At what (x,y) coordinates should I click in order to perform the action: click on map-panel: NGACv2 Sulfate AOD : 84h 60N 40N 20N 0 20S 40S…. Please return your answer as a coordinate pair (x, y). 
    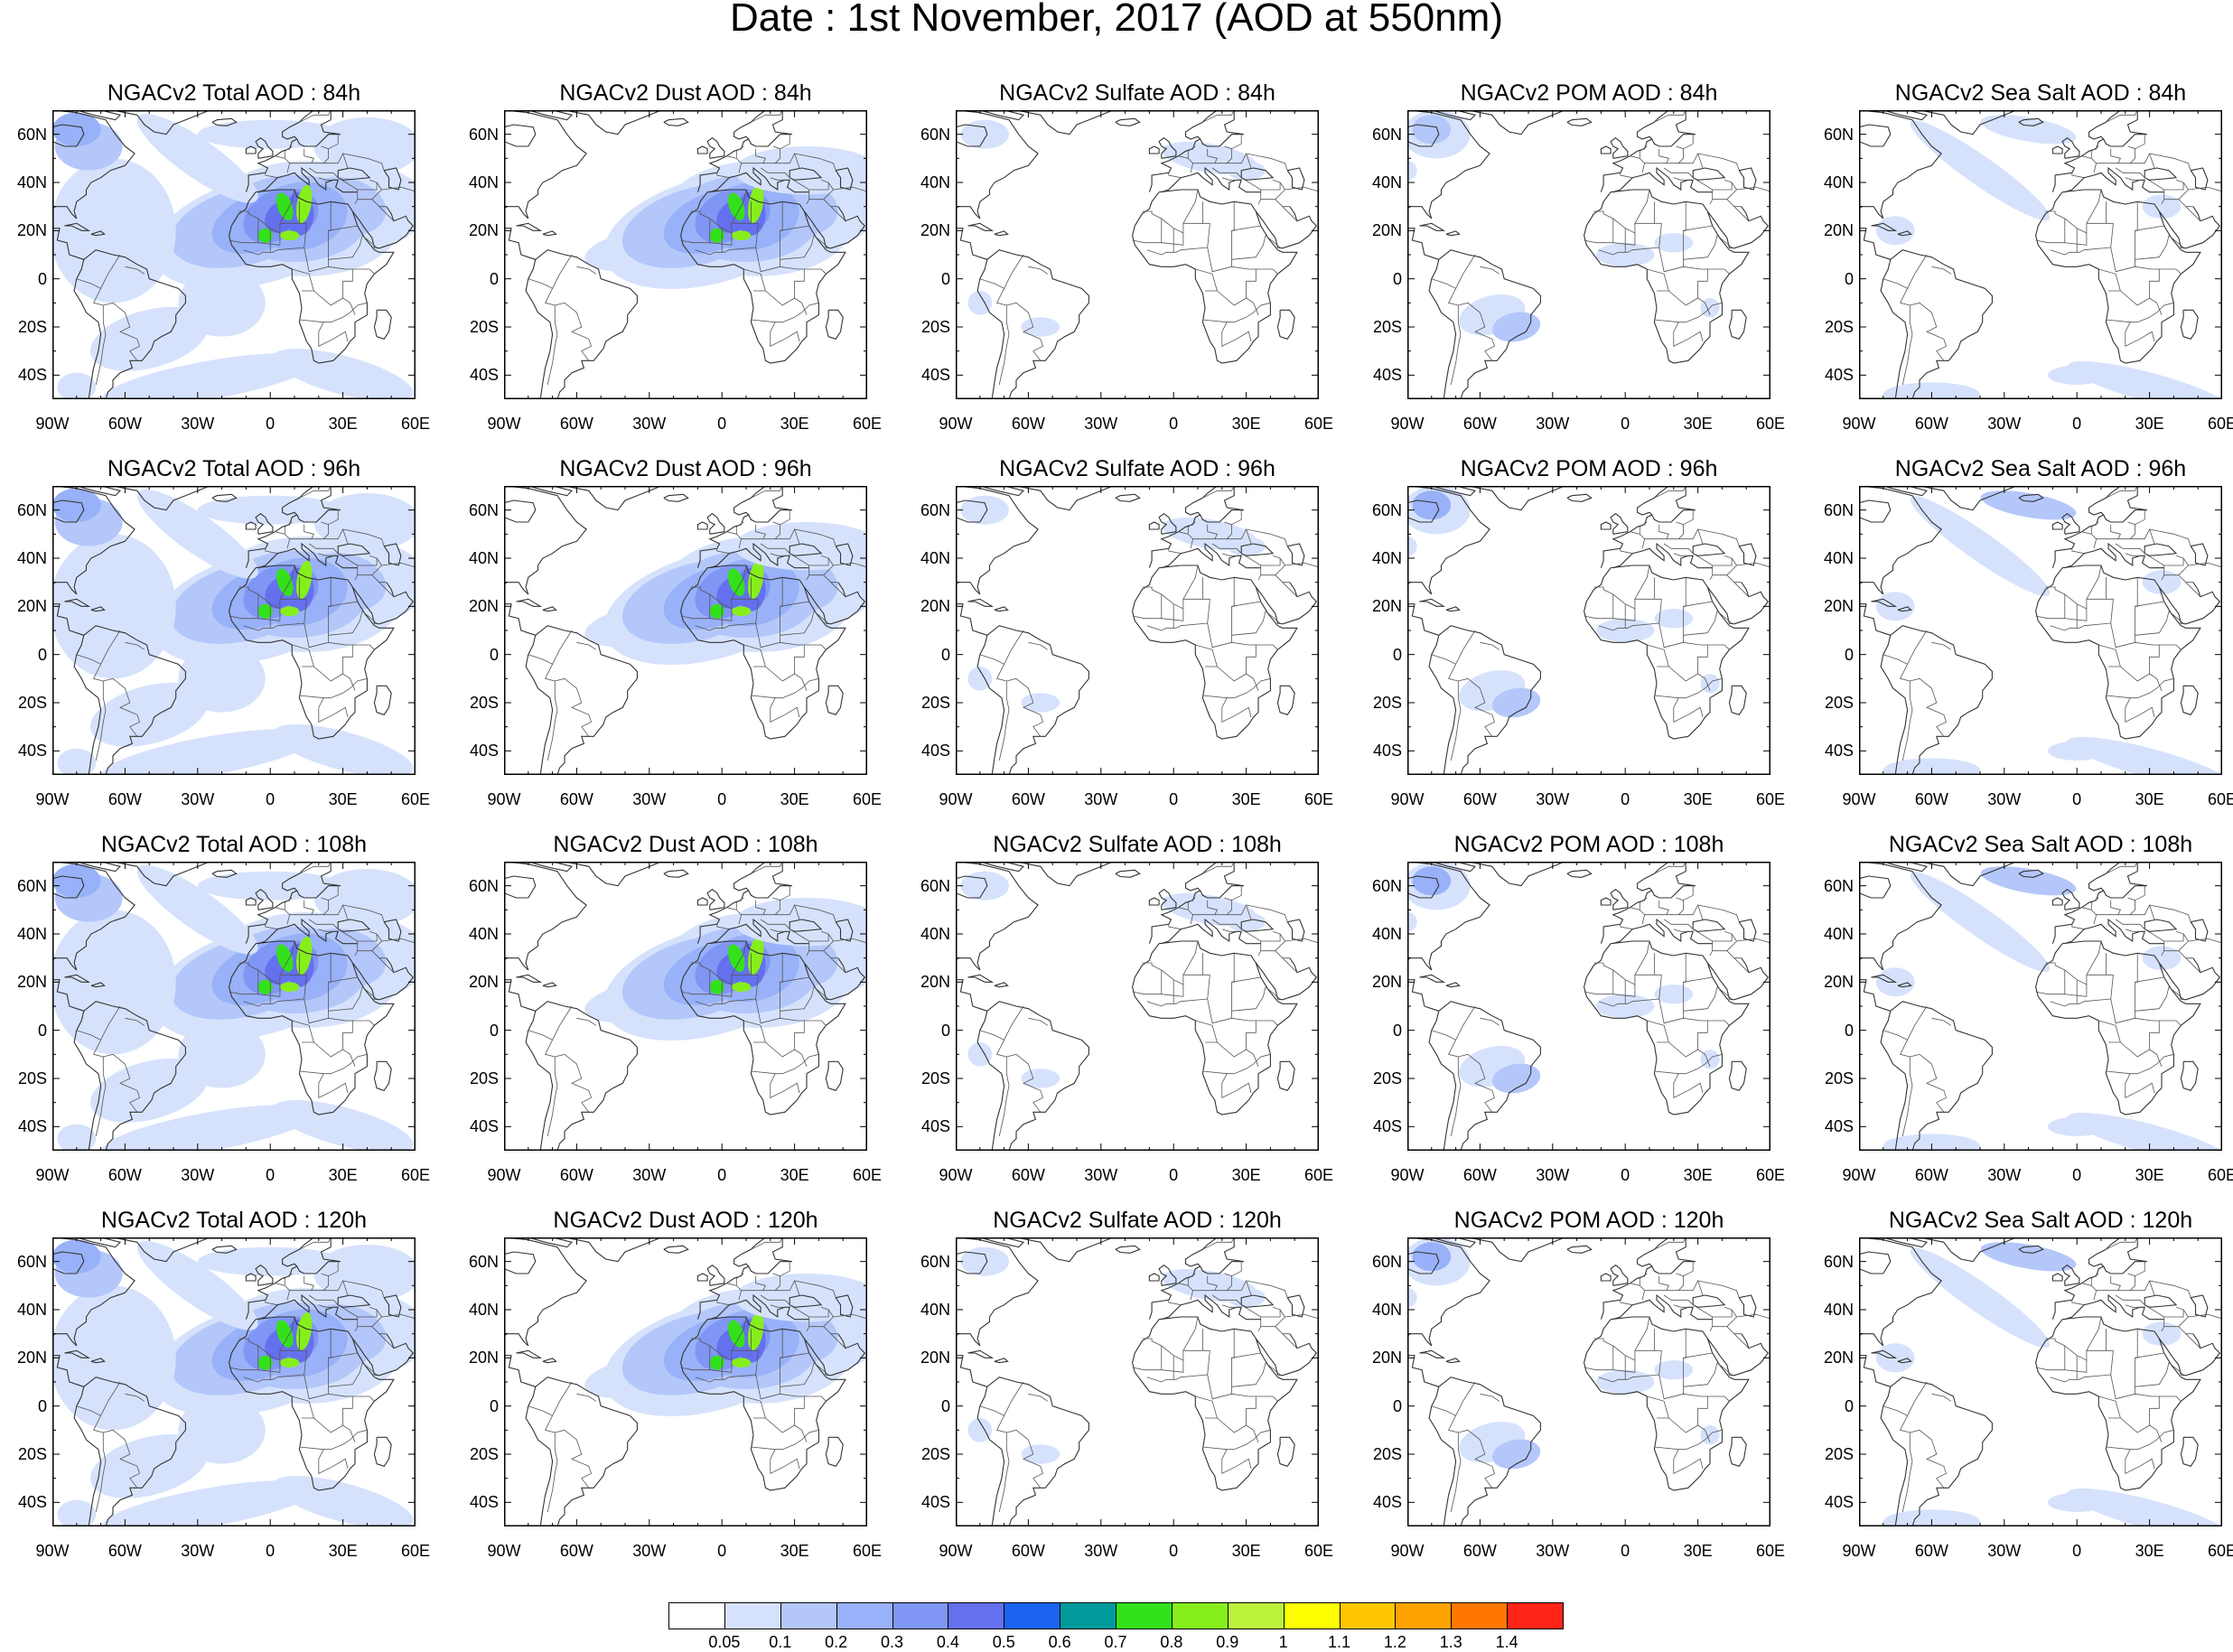
    Looking at the image, I should click on (1129, 269).